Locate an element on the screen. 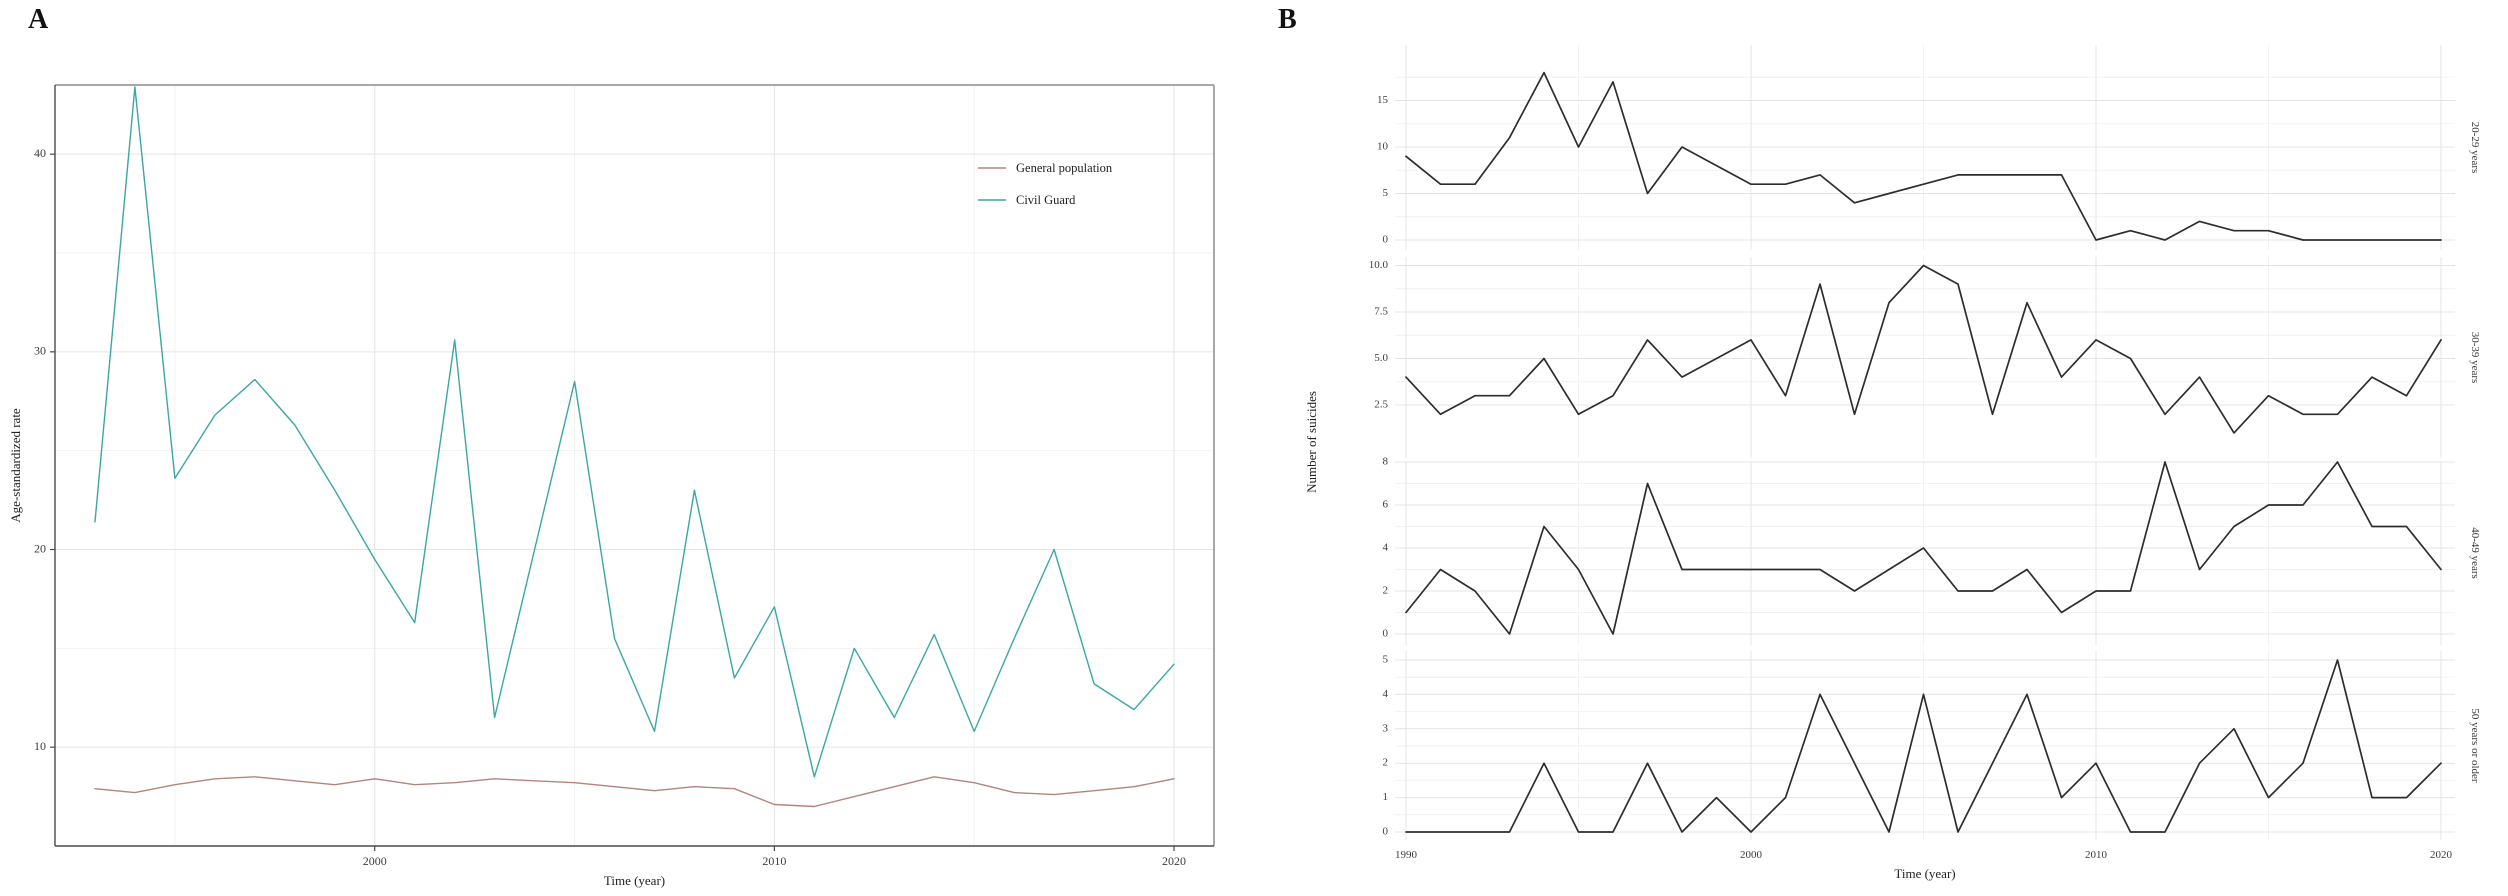  facet-30-39-years: 2.5 5.0 7.5 10.0 30-39 years is located at coordinates (1925, 357).